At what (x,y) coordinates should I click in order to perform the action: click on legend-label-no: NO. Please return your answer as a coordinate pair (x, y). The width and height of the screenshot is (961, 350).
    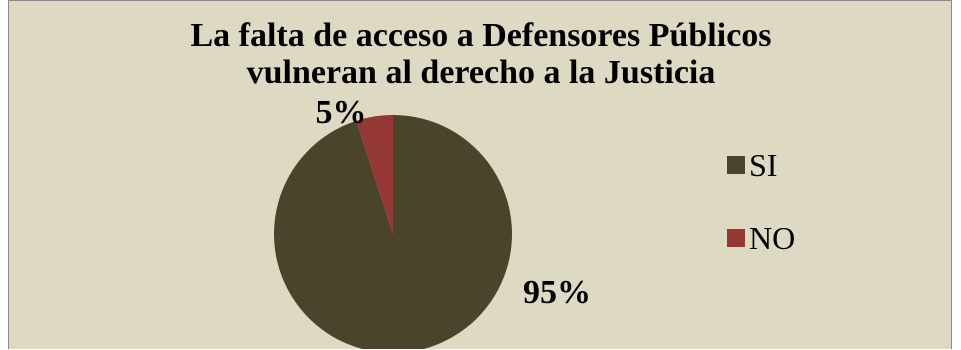
    Looking at the image, I should click on (772, 237).